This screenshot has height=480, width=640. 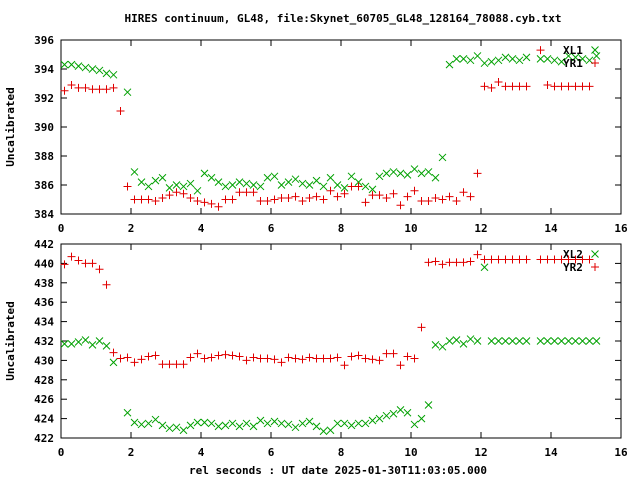 What do you see at coordinates (10, 126) in the screenshot?
I see `y-axis-label: Uncalibrated` at bounding box center [10, 126].